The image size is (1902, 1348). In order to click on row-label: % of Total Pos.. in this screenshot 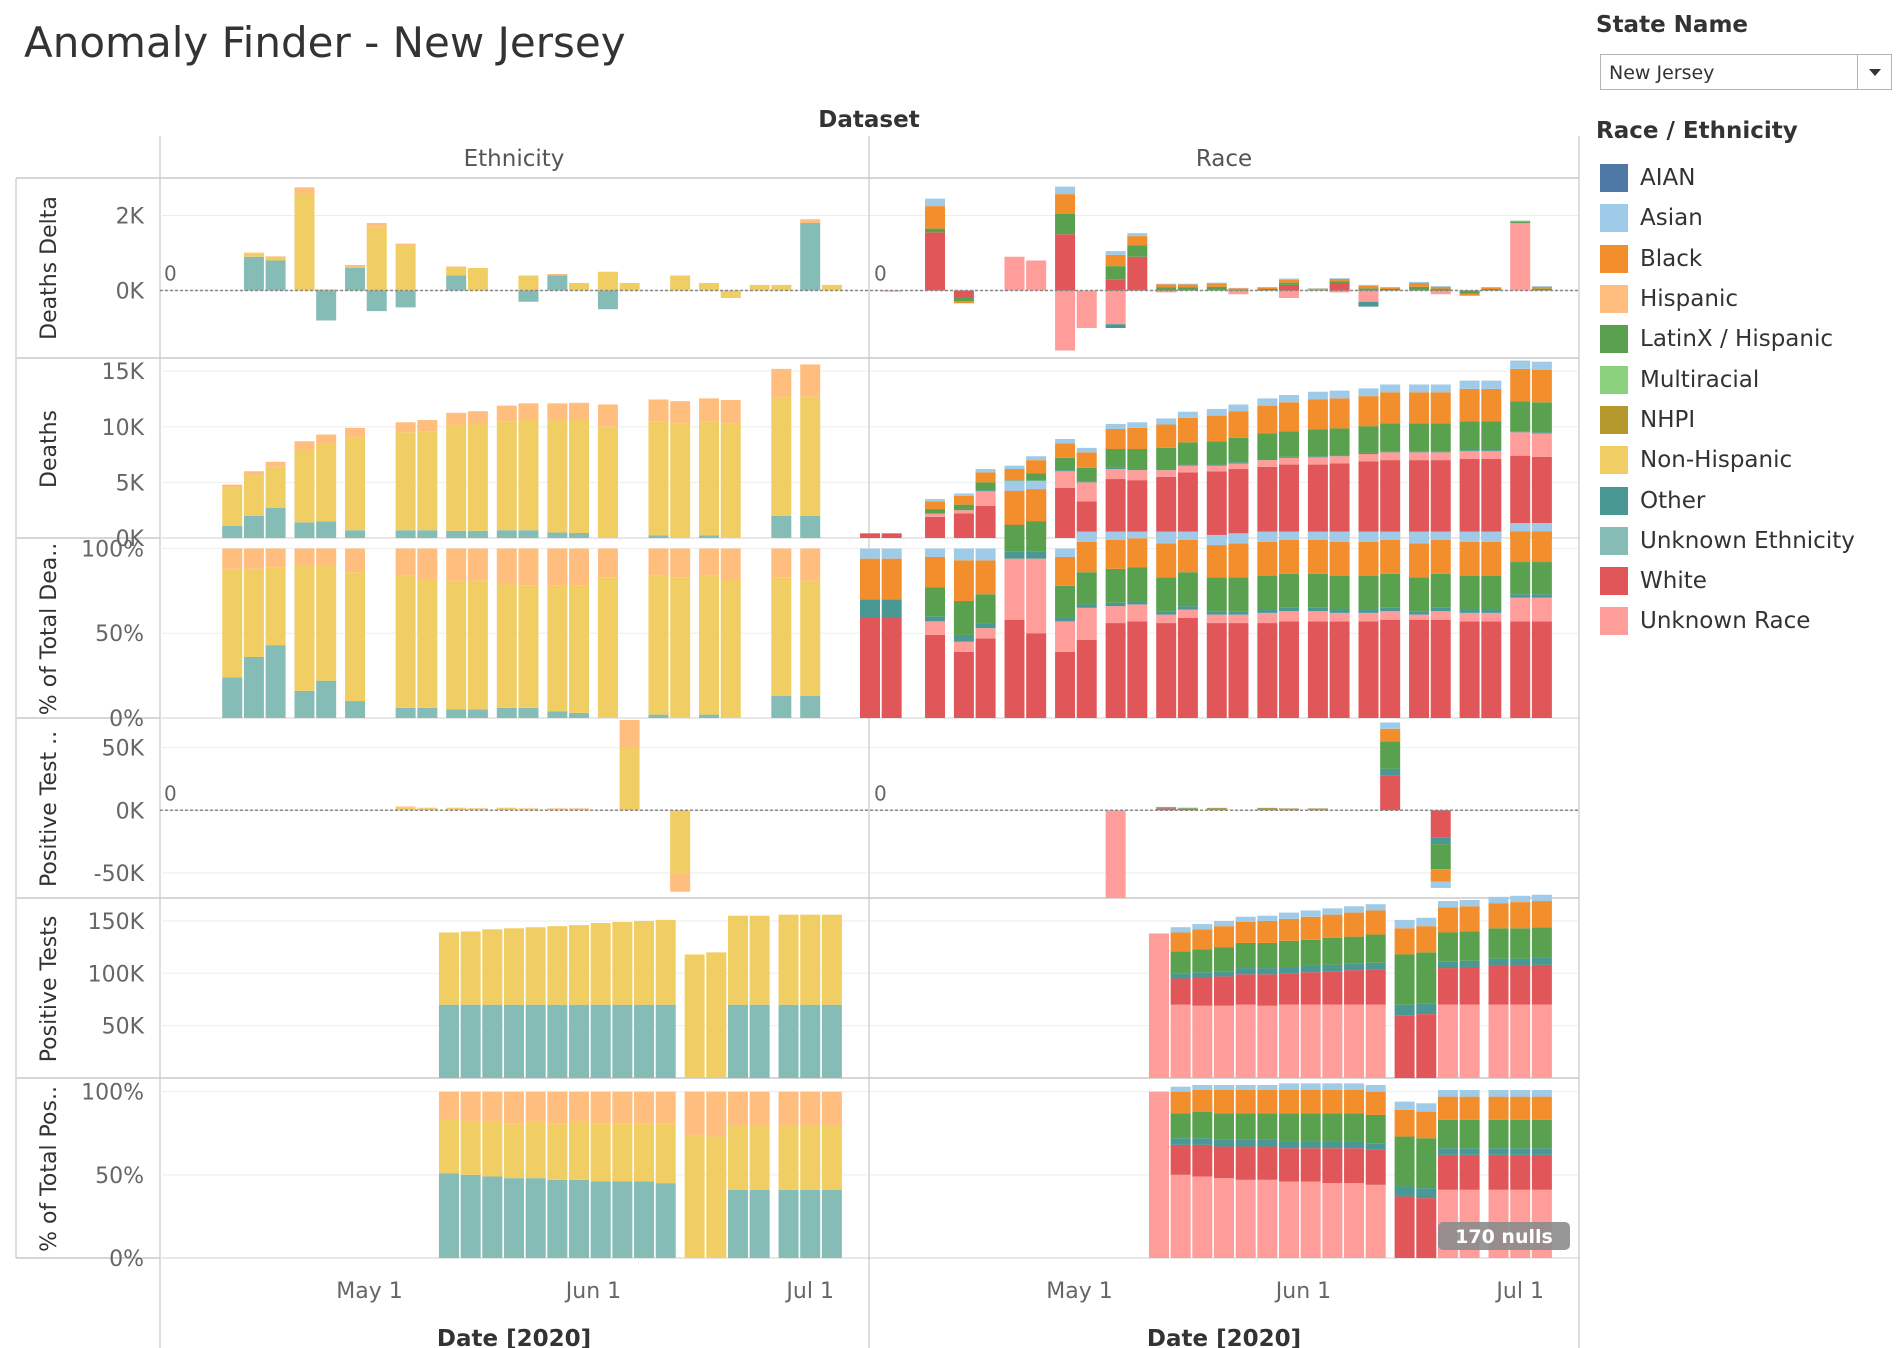, I will do `click(49, 1169)`.